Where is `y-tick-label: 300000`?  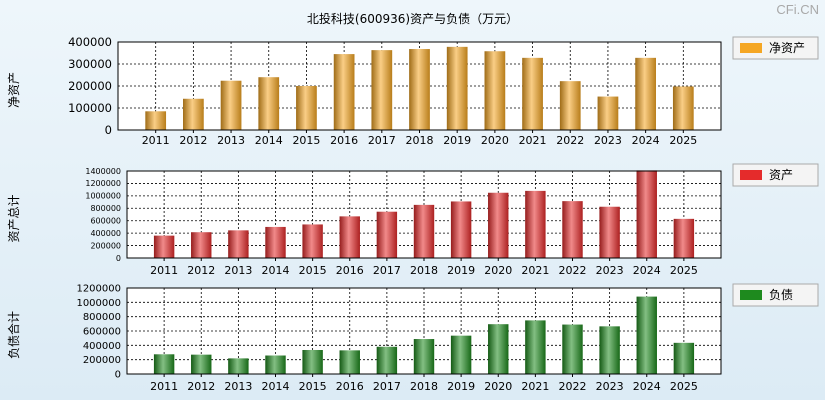 y-tick-label: 300000 is located at coordinates (90, 64).